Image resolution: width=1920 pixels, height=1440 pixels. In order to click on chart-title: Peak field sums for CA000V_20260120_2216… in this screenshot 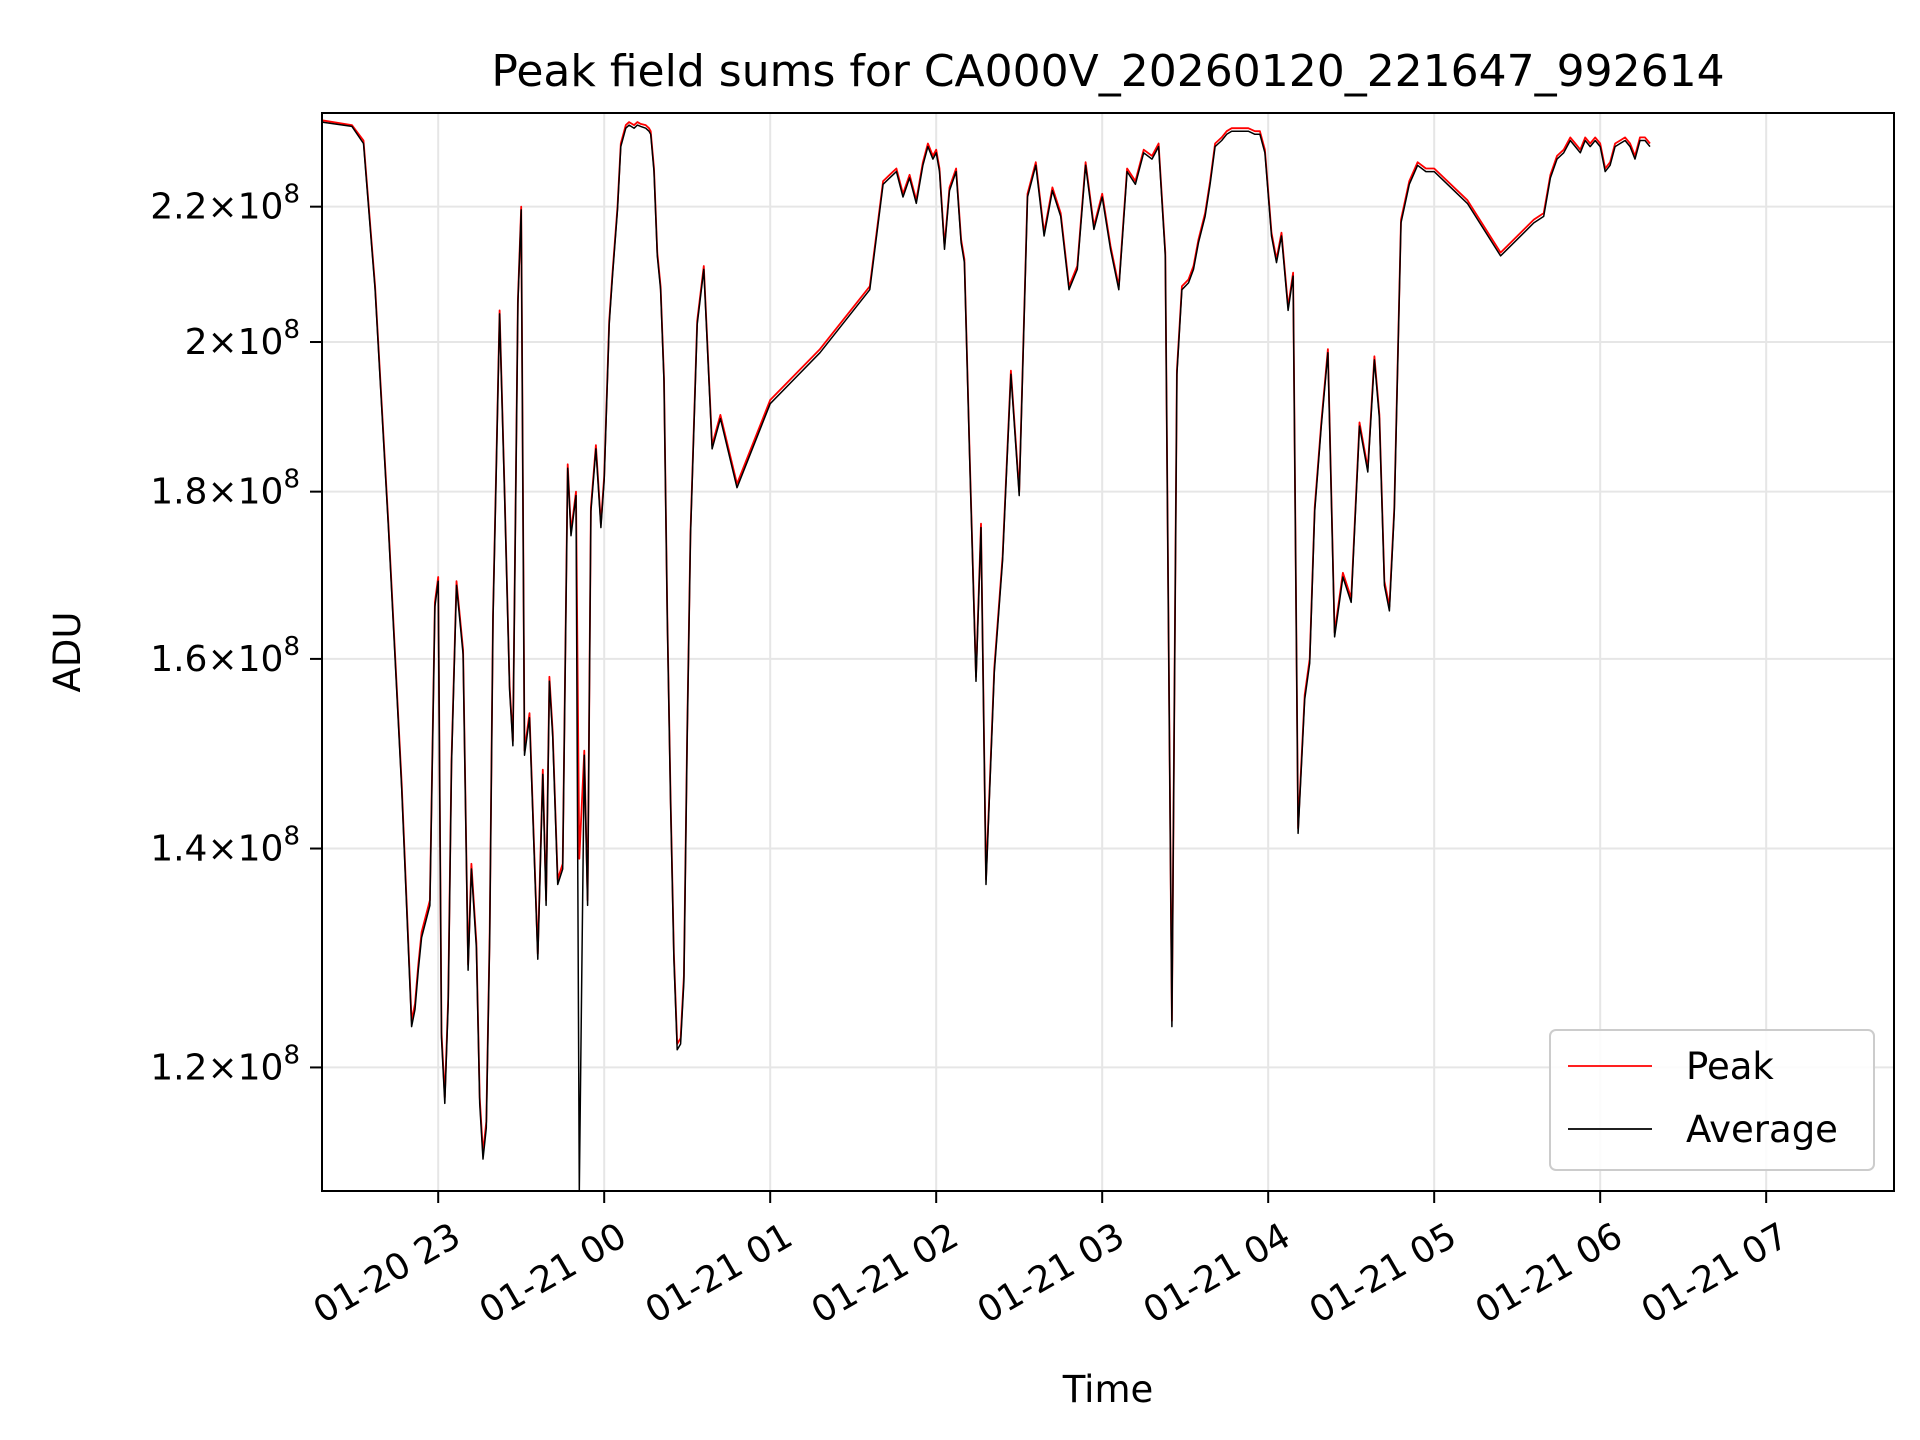, I will do `click(1107, 71)`.